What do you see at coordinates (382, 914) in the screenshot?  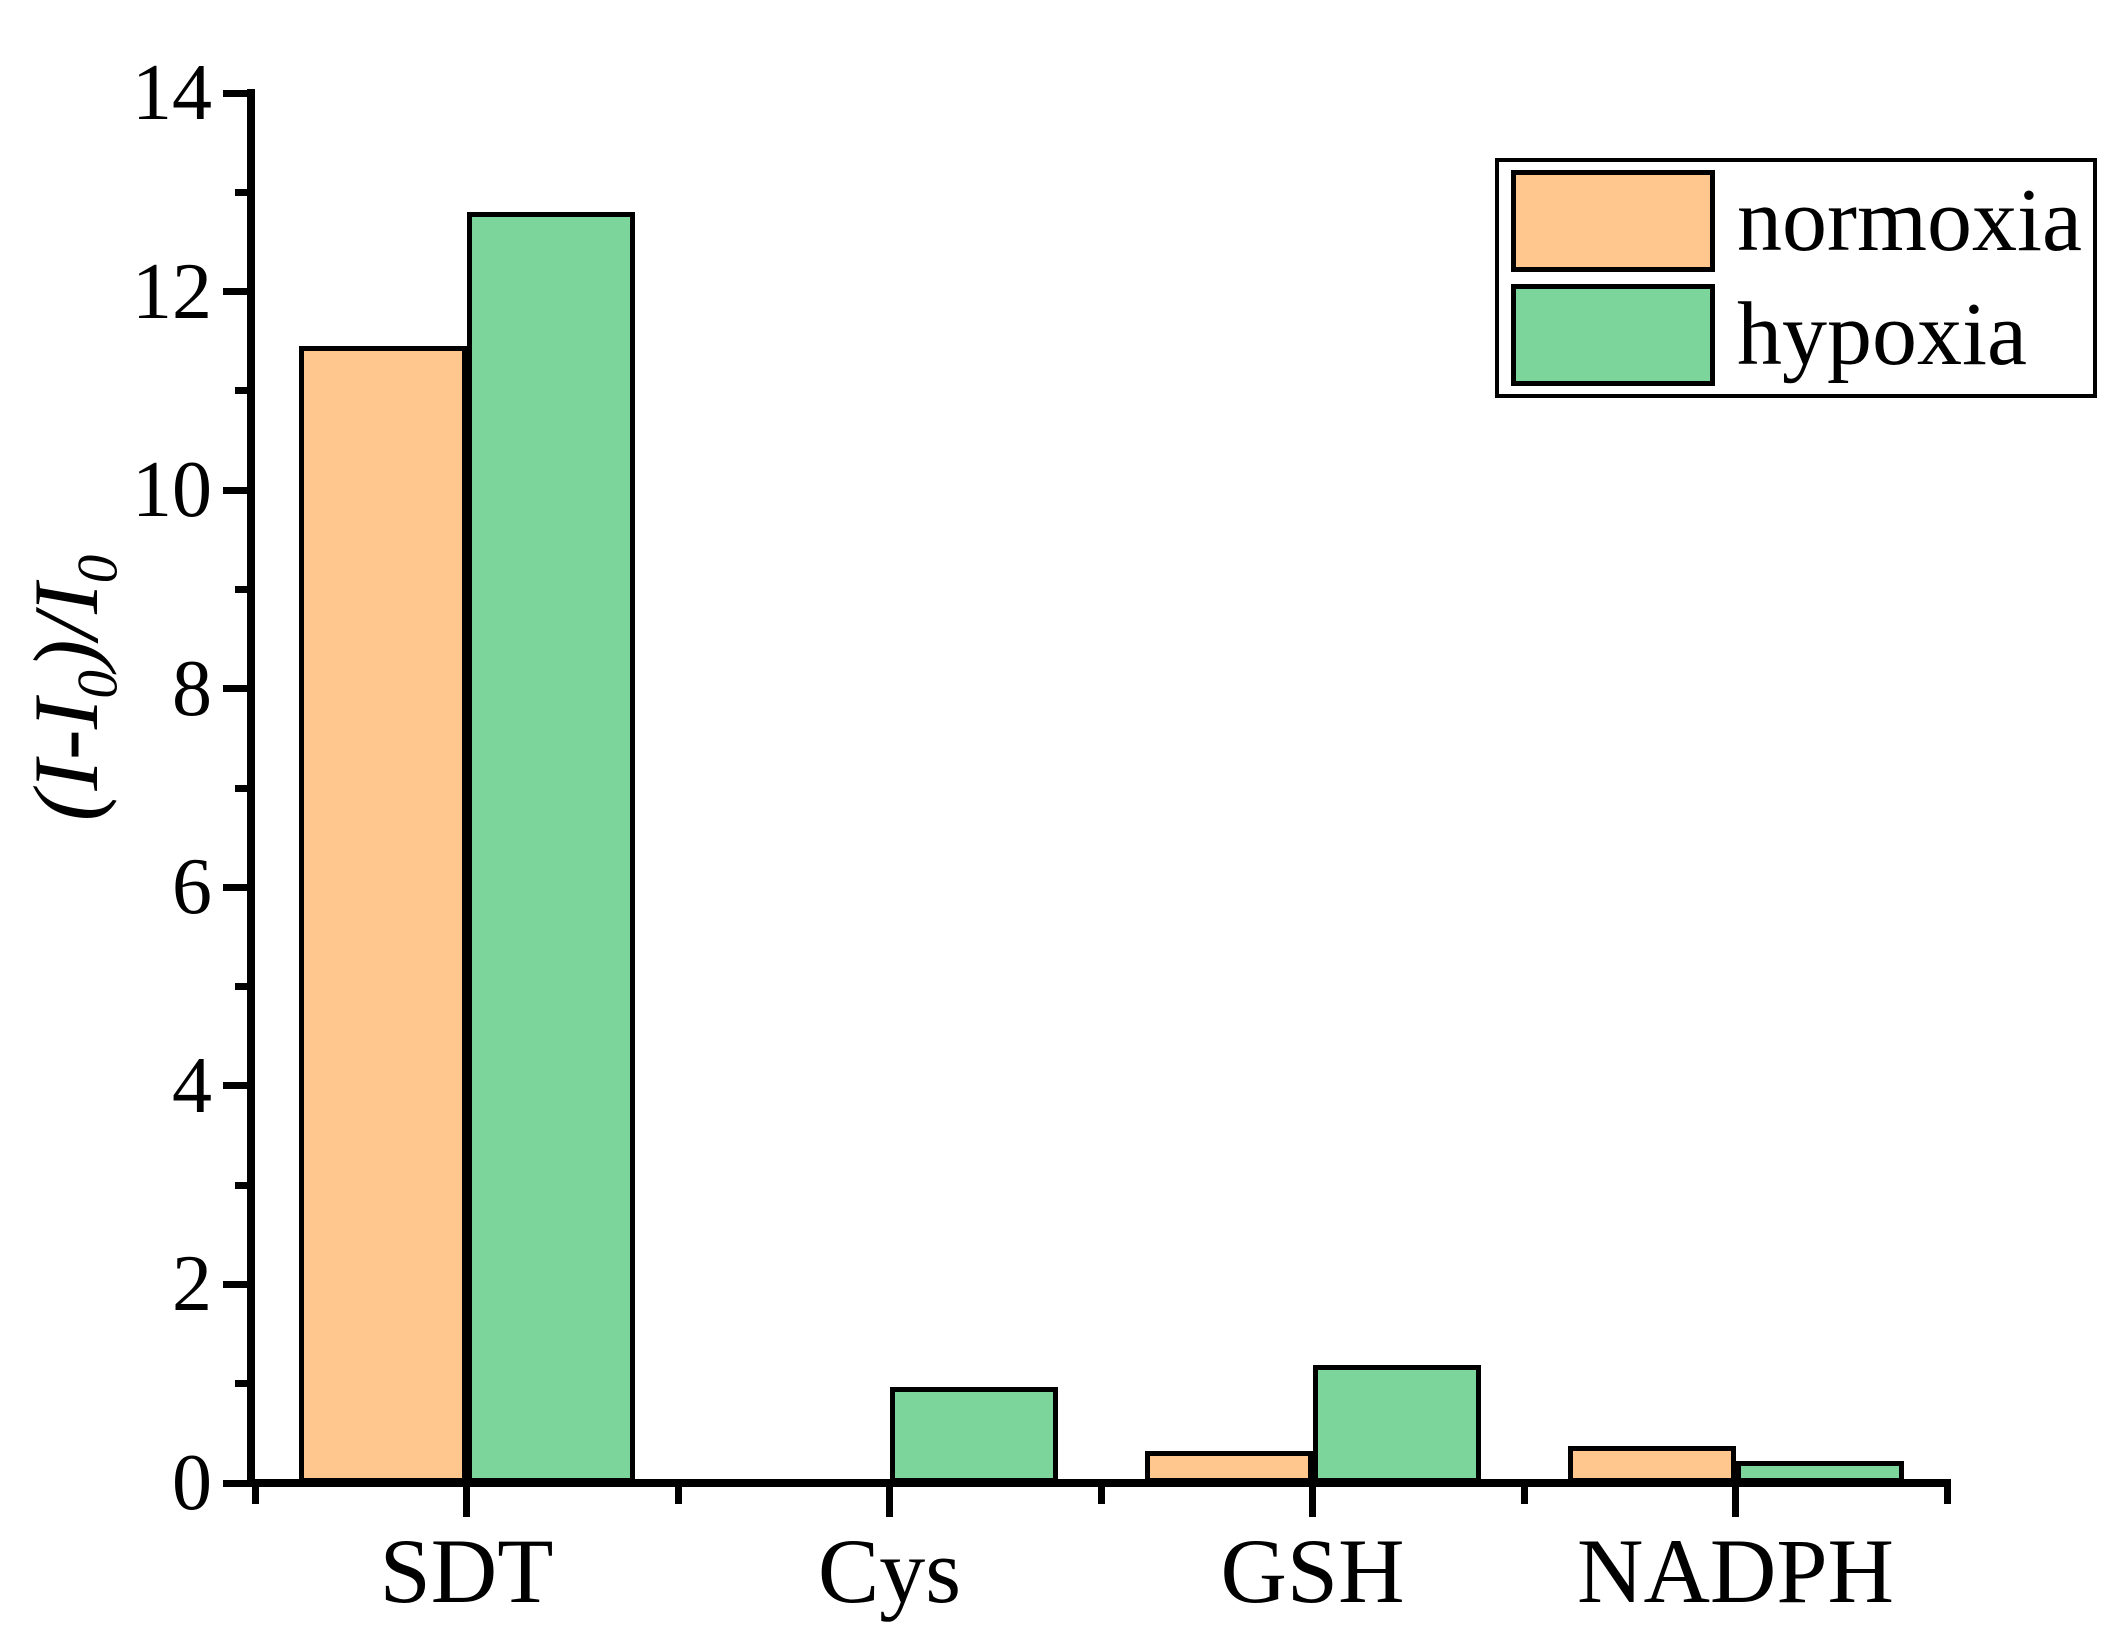 I see `bar-normoxia-sdt` at bounding box center [382, 914].